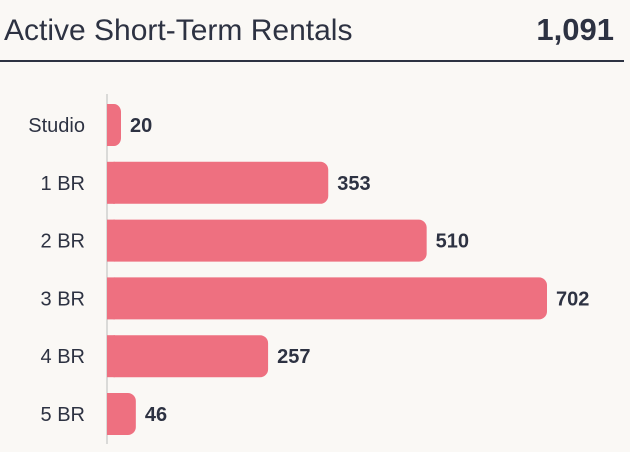  What do you see at coordinates (56, 126) in the screenshot?
I see `category-label: Studio` at bounding box center [56, 126].